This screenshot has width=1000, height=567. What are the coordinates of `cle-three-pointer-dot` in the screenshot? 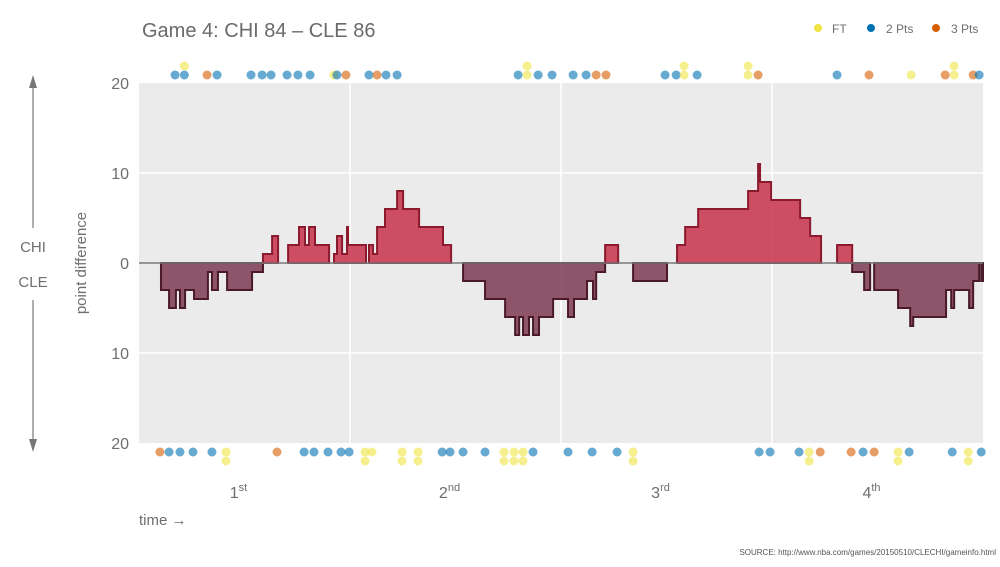 It's located at (820, 452).